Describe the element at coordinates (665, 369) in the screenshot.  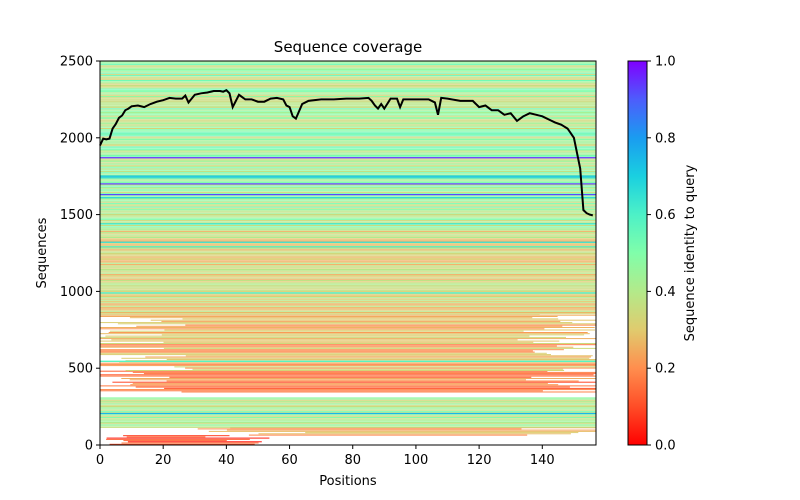
I see `colorbar-tick-label: 0.2` at that location.